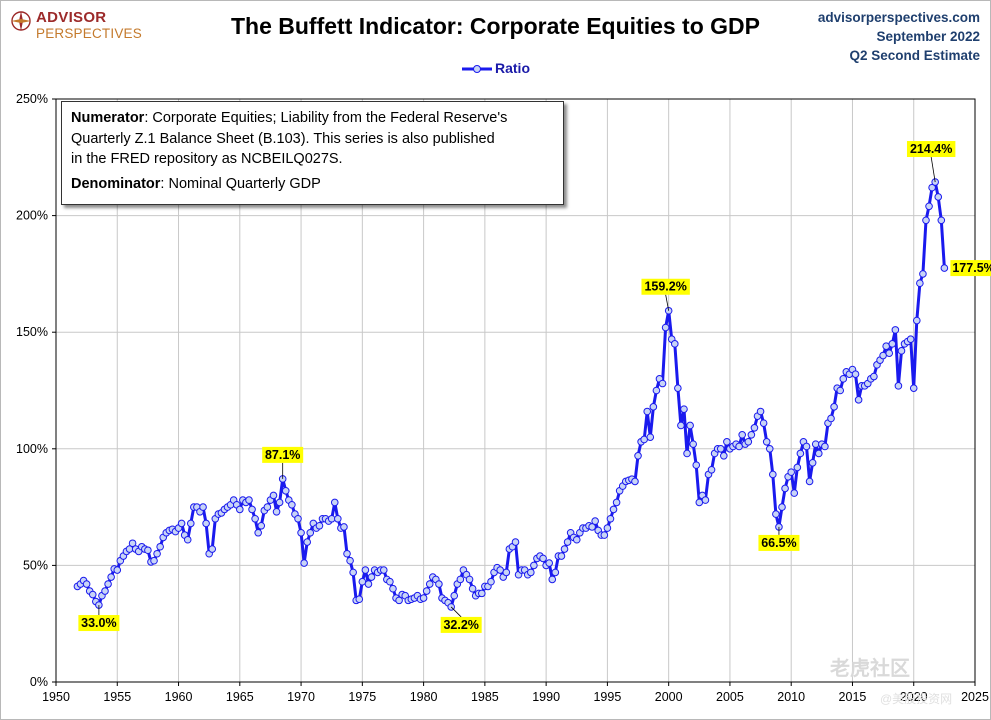  Describe the element at coordinates (39, 682) in the screenshot. I see `y-tick-label: 0%` at that location.